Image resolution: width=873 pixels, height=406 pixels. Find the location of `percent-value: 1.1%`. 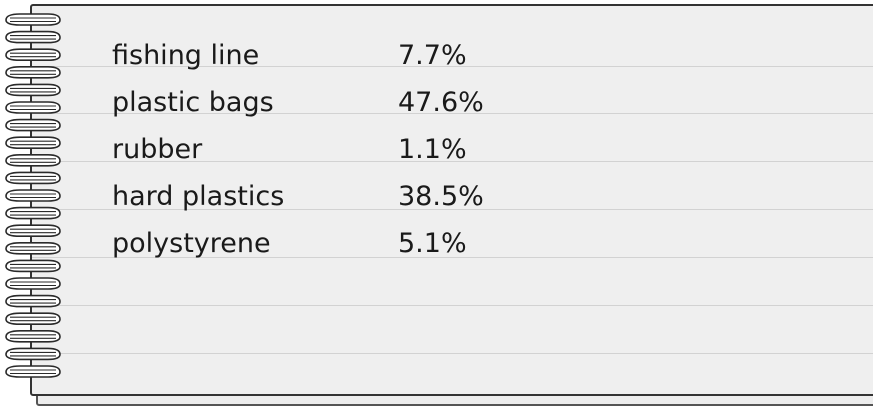

percent-value: 1.1% is located at coordinates (432, 149).